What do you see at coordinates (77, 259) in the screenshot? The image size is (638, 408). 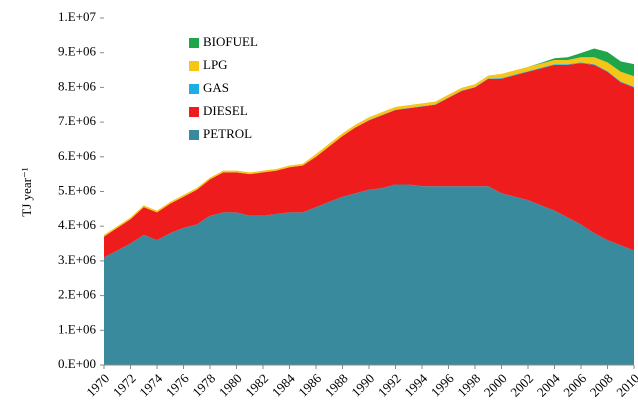 I see `y-tick-label: 3.E+06` at bounding box center [77, 259].